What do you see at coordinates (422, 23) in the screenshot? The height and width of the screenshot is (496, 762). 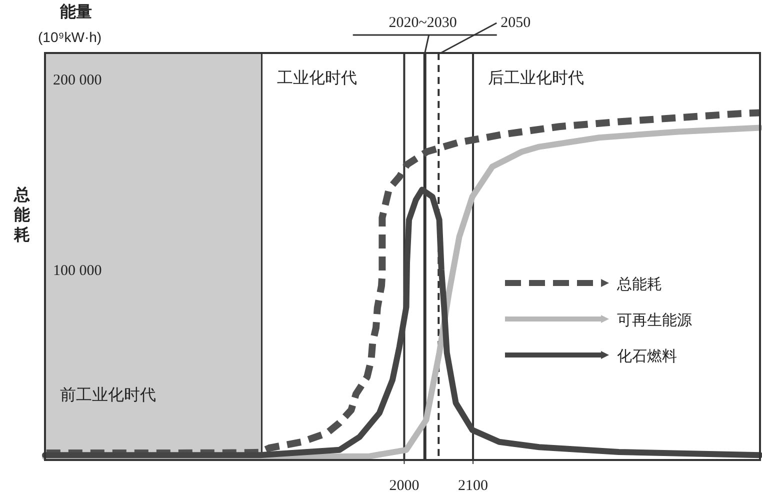 I see `ref-line-label: 2020~2030` at bounding box center [422, 23].